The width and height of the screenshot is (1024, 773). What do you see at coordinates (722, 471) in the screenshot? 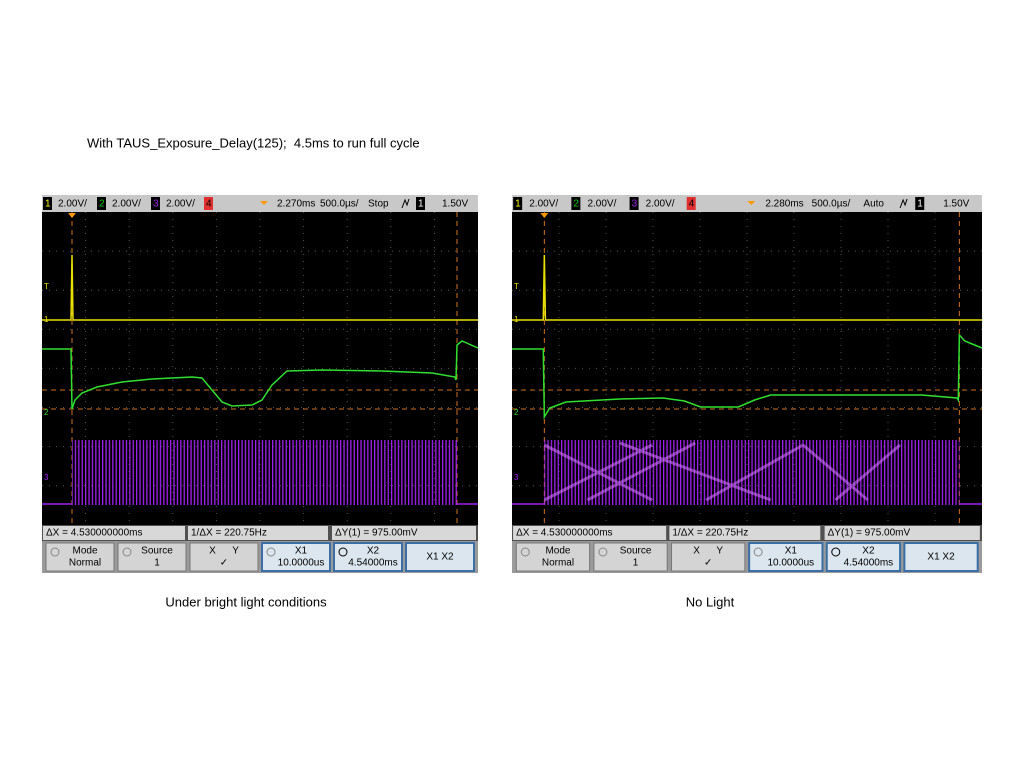
I see `trace-ch3-beat` at bounding box center [722, 471].